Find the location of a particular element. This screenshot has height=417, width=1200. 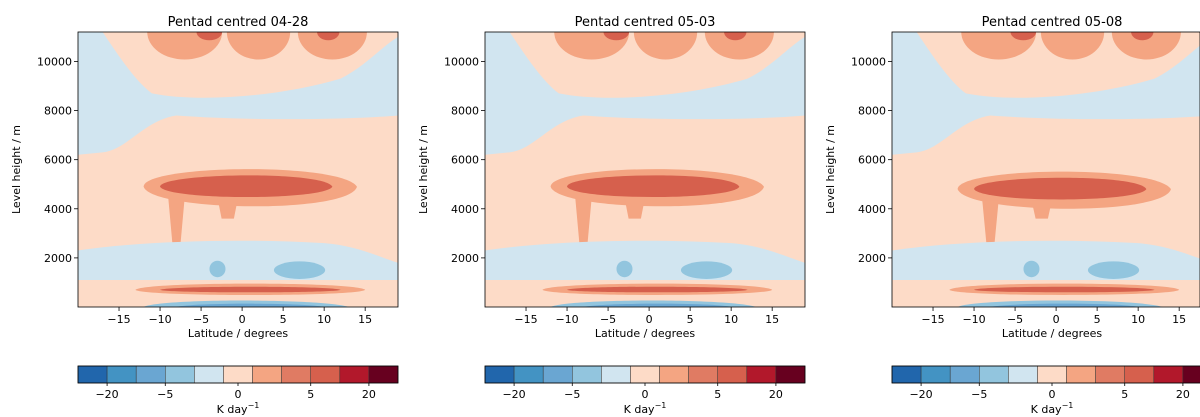

x-tick-label: −15 is located at coordinates (118, 319).